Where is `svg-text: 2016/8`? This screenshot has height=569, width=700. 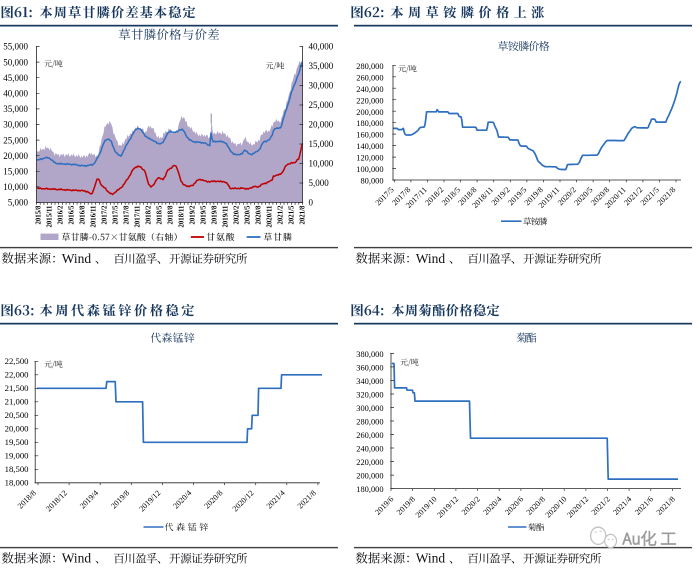 svg-text: 2016/8 is located at coordinates (83, 214).